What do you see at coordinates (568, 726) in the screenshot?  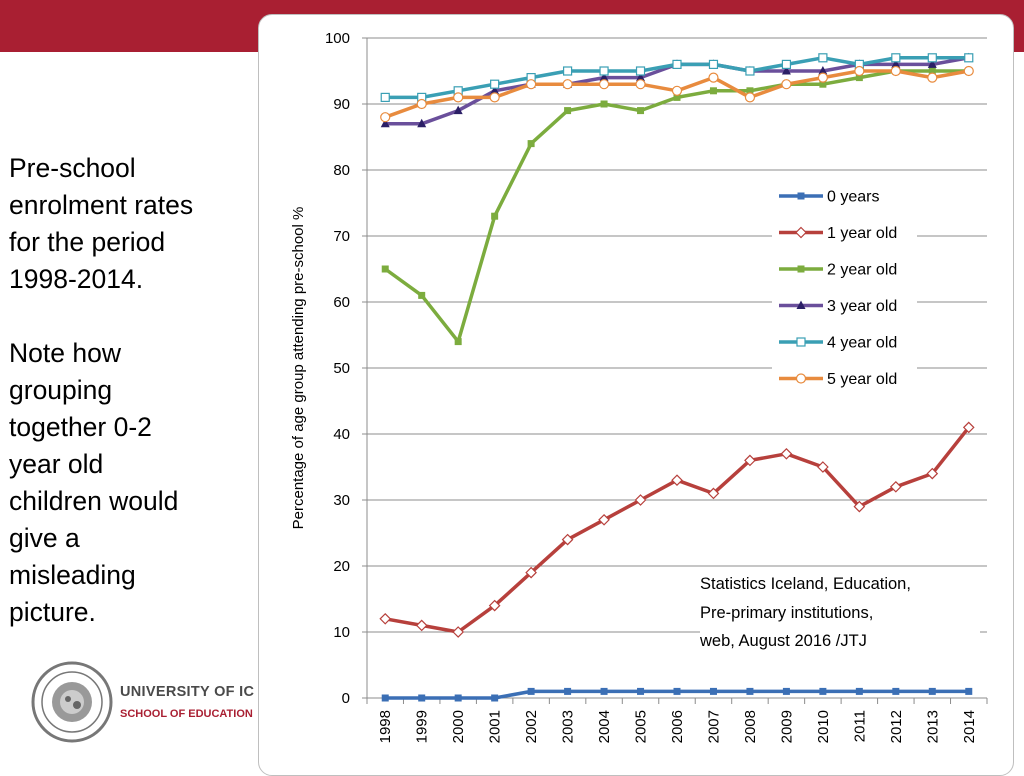 I see `x-tick-label: 2003` at bounding box center [568, 726].